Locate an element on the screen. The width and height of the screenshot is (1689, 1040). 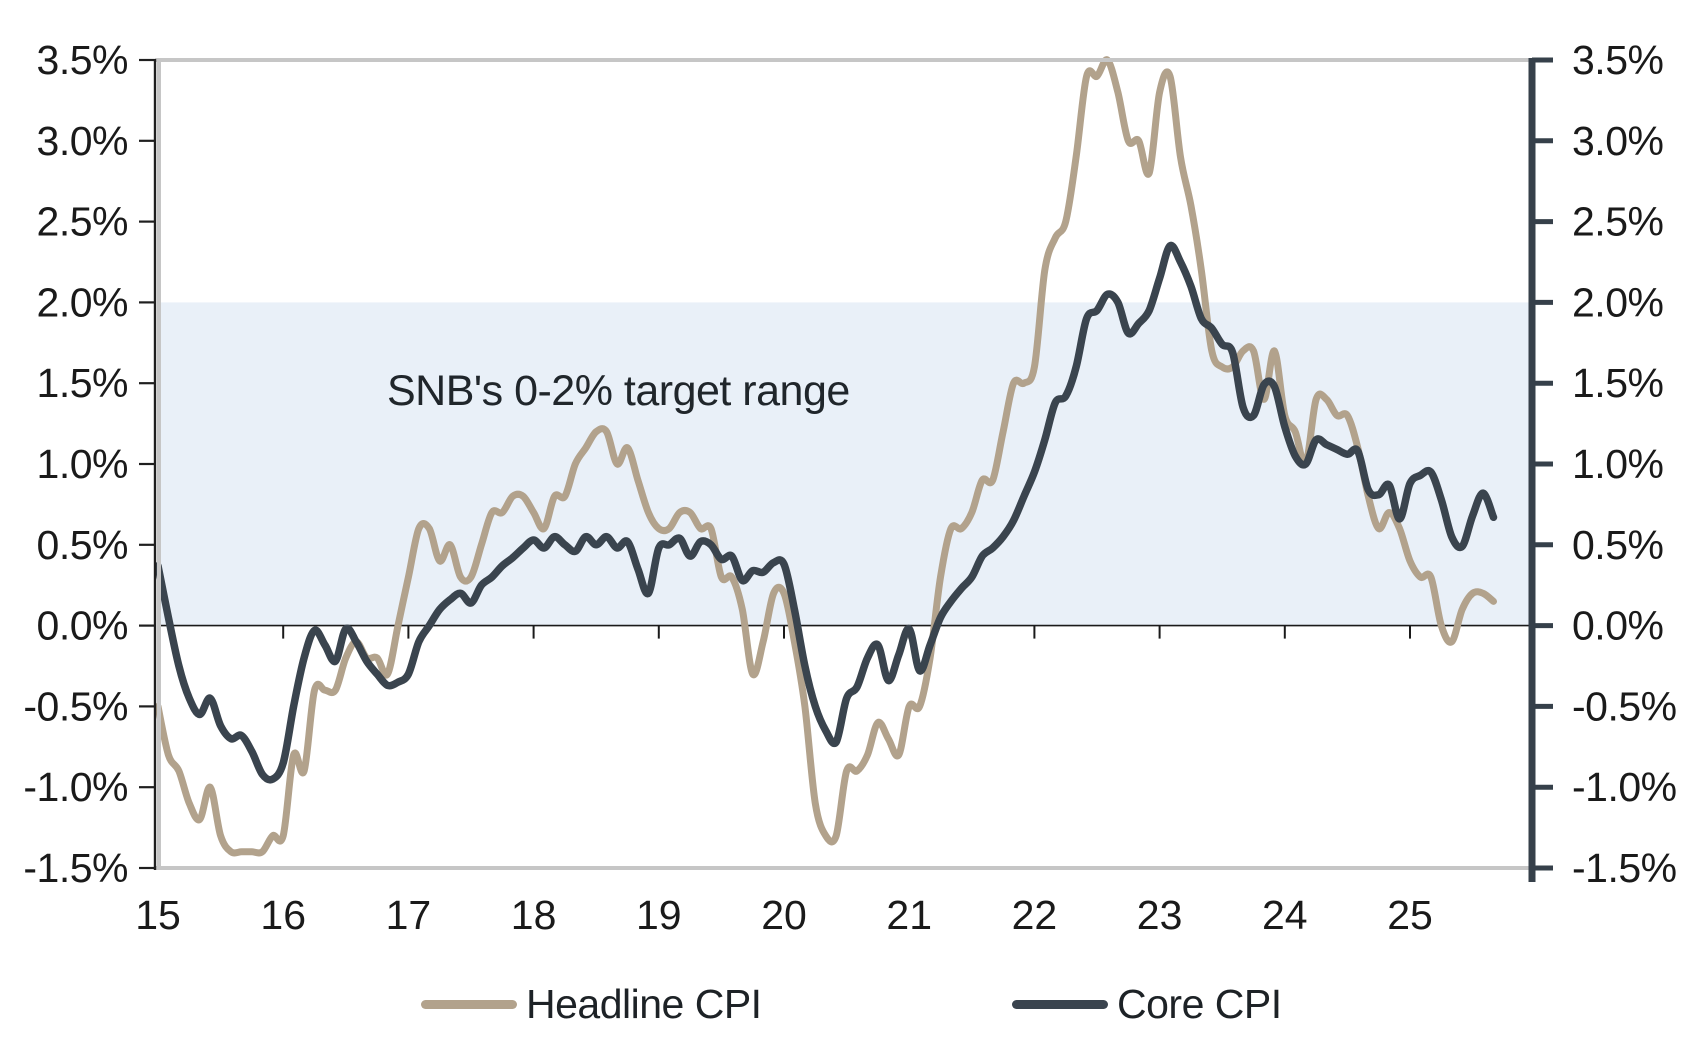
right-y-tick-label: 0.5% is located at coordinates (1617, 545).